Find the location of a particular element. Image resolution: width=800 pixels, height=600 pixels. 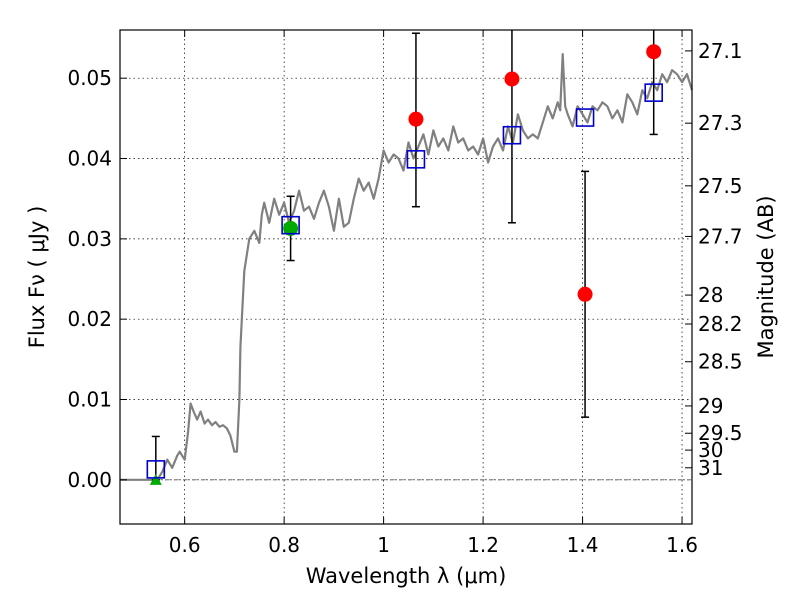

magnitude-tick-label: 27.7 is located at coordinates (720, 236).